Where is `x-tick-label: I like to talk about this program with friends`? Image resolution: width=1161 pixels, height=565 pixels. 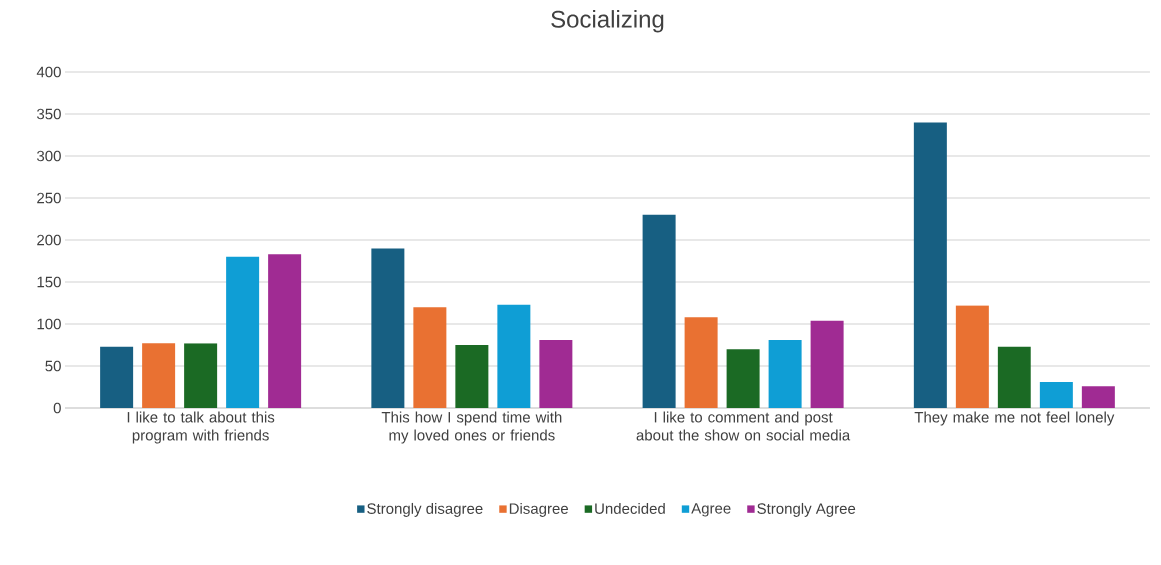 x-tick-label: I like to talk about this program with friends is located at coordinates (201, 427).